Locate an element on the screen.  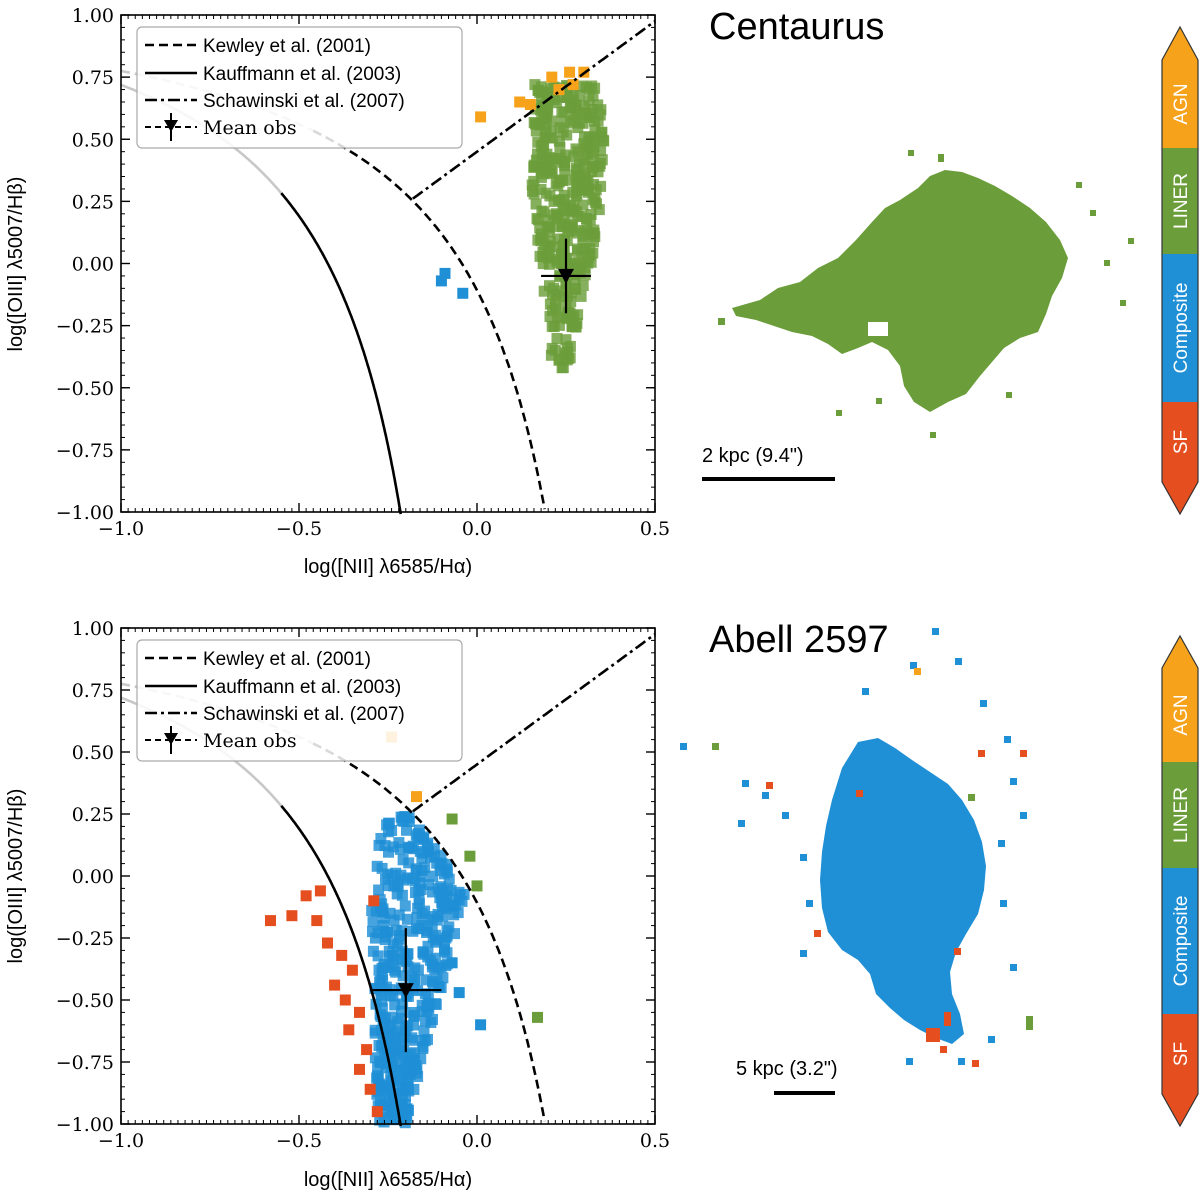
colorbar-top-outline is located at coordinates (1180, 270).